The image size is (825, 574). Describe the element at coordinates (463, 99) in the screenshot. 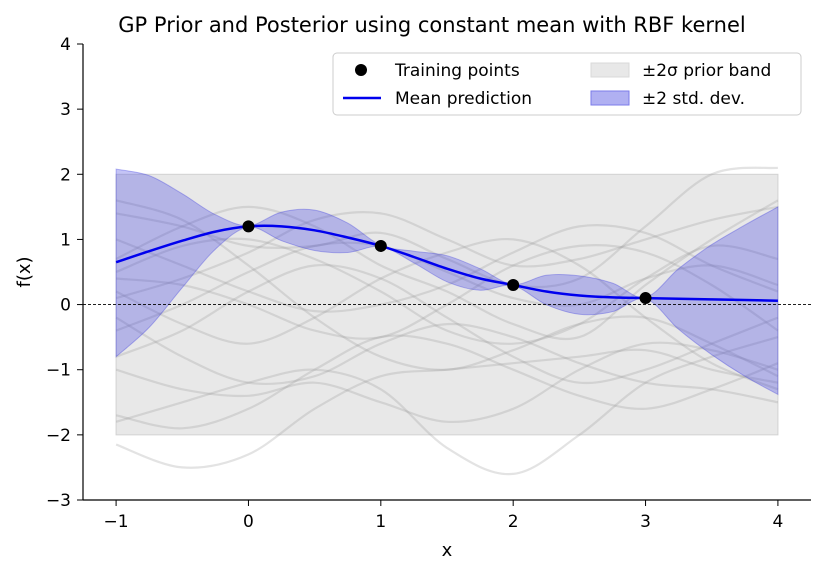

I see `legend-label: Mean prediction` at that location.